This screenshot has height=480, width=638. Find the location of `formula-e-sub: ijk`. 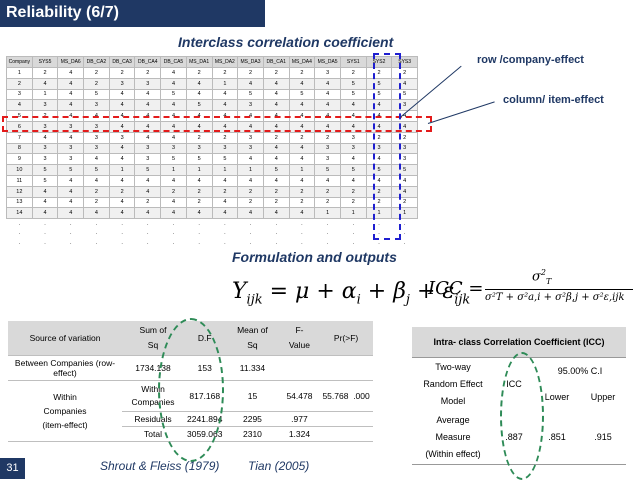

formula-e-sub: ijk is located at coordinates (462, 300).